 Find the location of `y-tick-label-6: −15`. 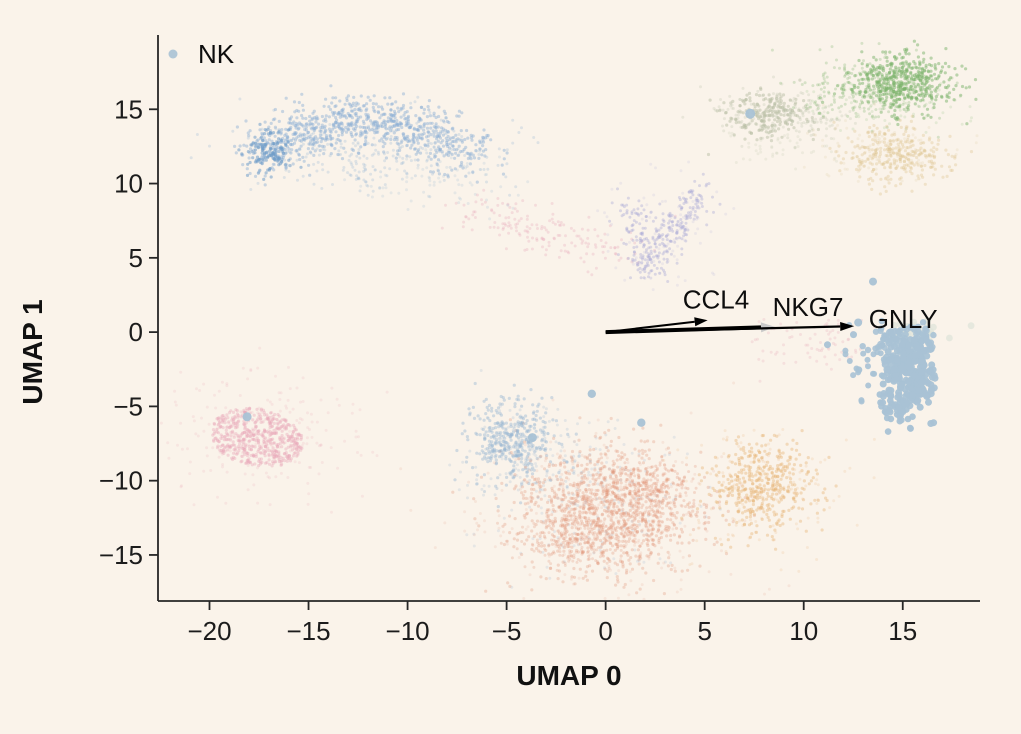

y-tick-label-6: −15 is located at coordinates (121, 555).